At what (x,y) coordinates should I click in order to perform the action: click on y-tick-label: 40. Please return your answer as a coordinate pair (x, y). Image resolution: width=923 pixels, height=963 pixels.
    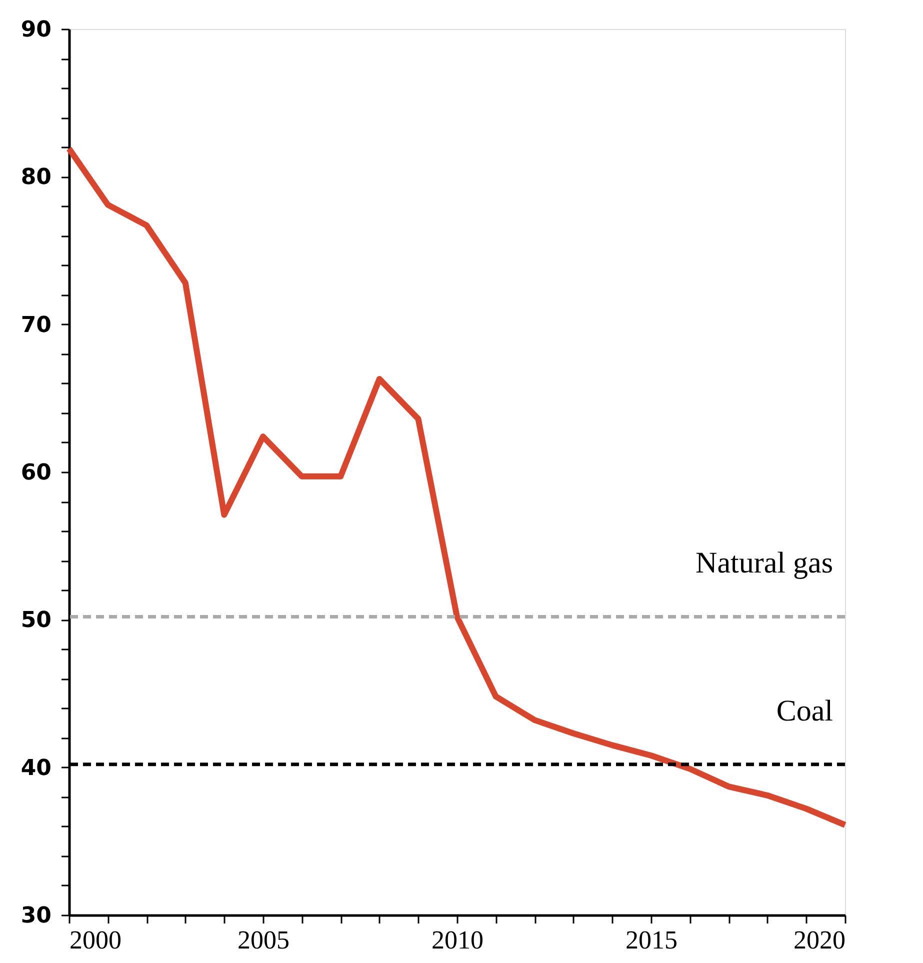
    Looking at the image, I should click on (36, 768).